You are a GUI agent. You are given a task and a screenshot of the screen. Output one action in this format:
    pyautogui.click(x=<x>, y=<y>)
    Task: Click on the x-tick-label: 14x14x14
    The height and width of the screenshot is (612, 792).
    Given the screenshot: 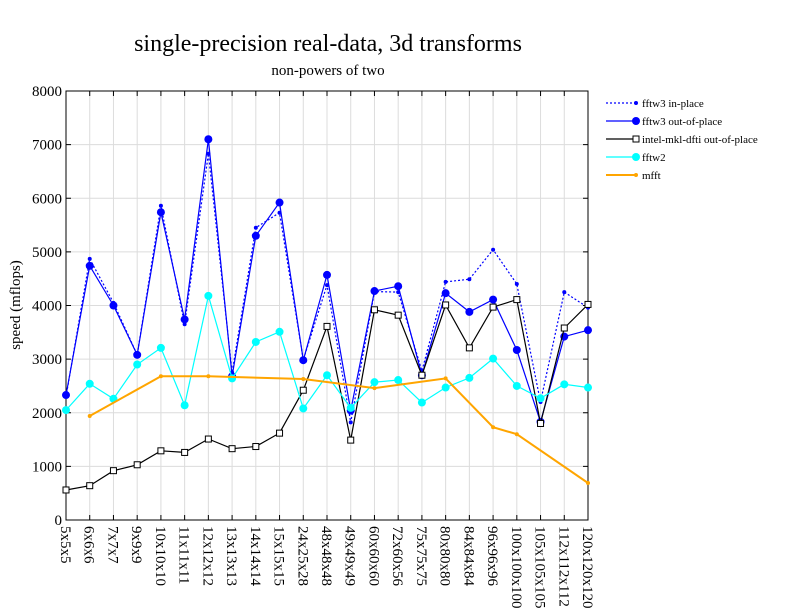 What is the action you would take?
    pyautogui.click(x=255, y=556)
    